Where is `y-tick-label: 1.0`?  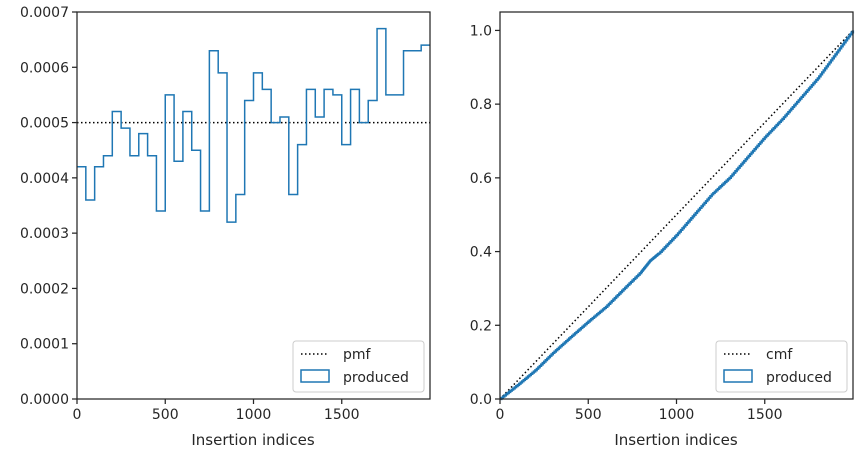
y-tick-label: 1.0 is located at coordinates (481, 31).